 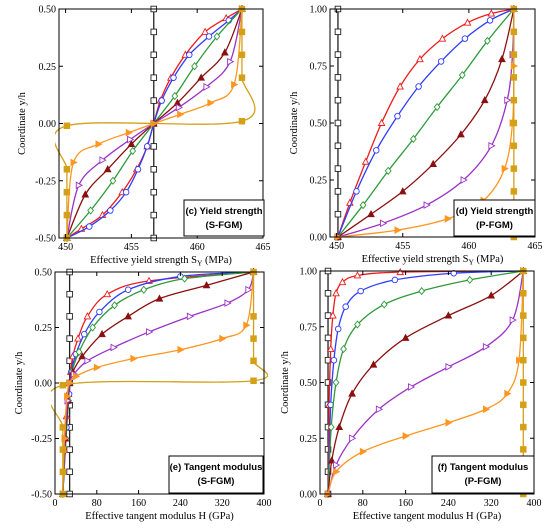 I want to click on y-tick-label: -0.25, so click(x=41, y=439).